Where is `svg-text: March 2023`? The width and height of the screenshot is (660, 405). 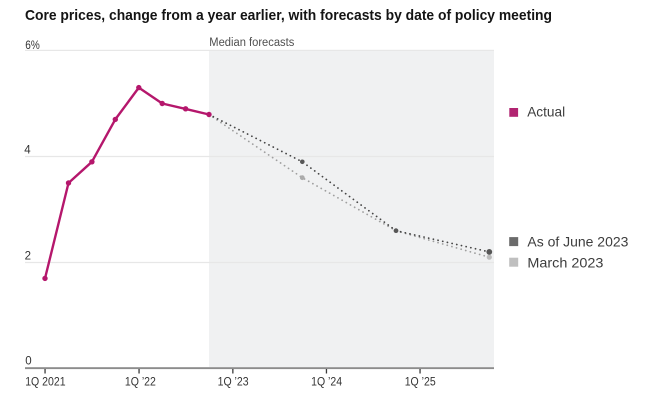 svg-text: March 2023 is located at coordinates (565, 262).